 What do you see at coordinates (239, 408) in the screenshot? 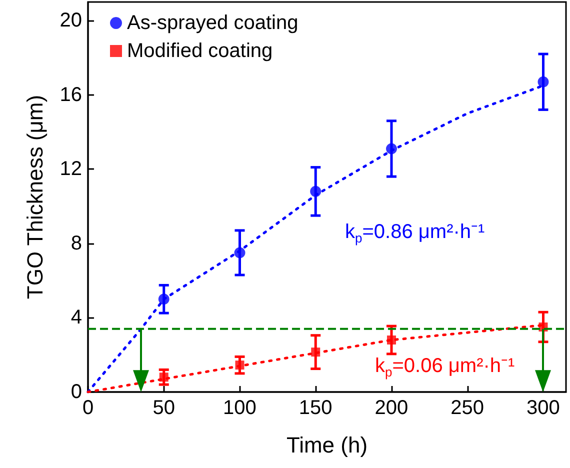
I see `x-tick-label: 100` at bounding box center [239, 408].